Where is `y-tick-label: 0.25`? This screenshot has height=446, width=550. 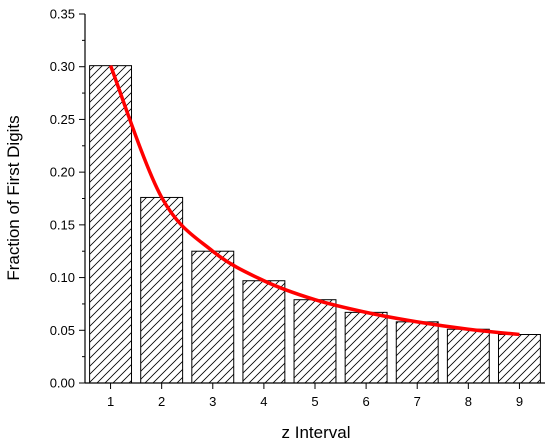 y-tick-label: 0.25 is located at coordinates (62, 119).